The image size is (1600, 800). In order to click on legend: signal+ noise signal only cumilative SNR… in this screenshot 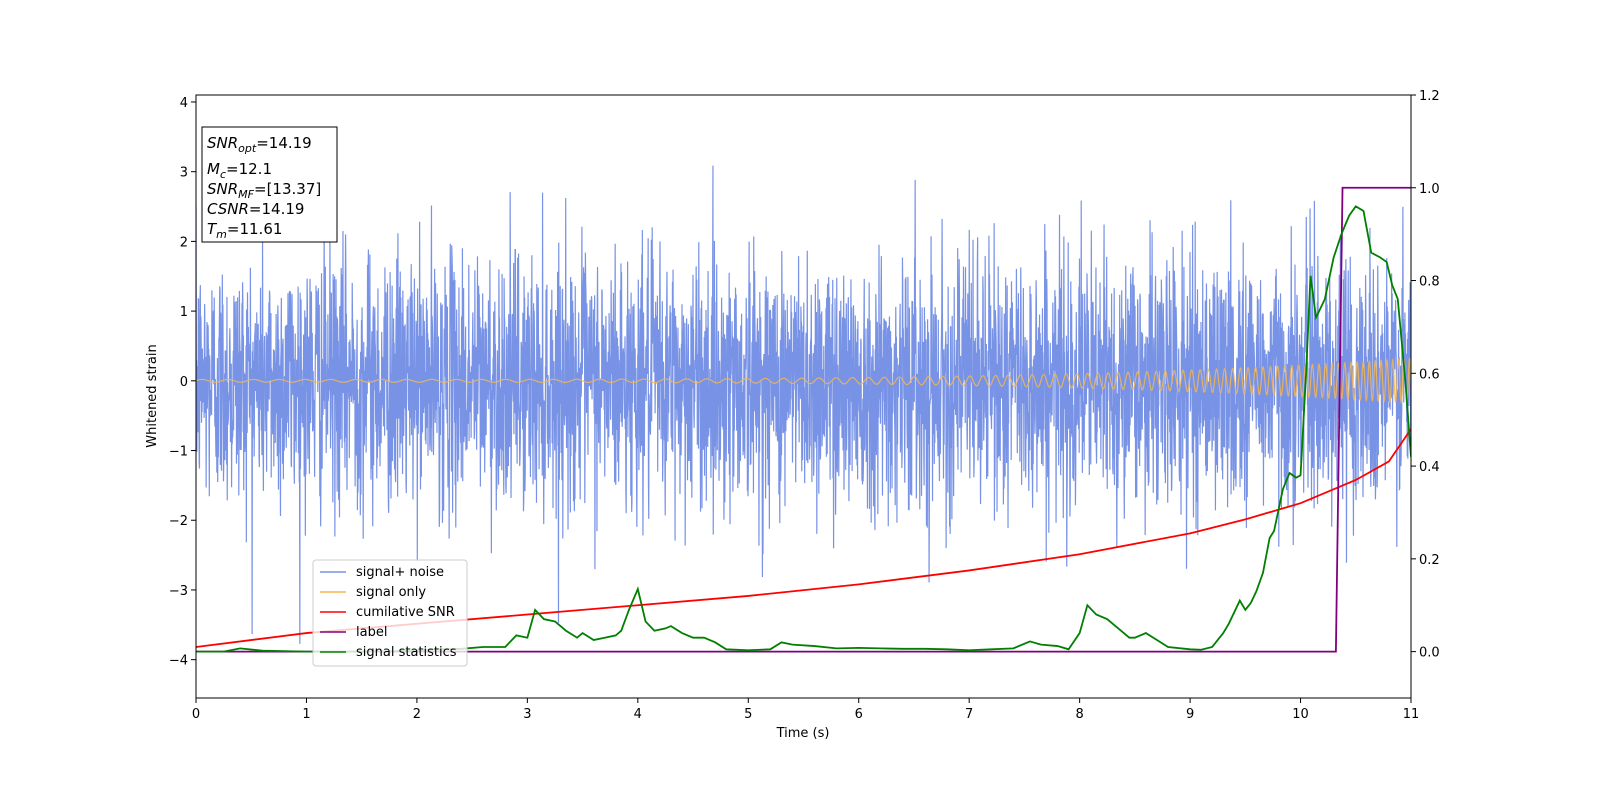, I will do `click(390, 613)`.